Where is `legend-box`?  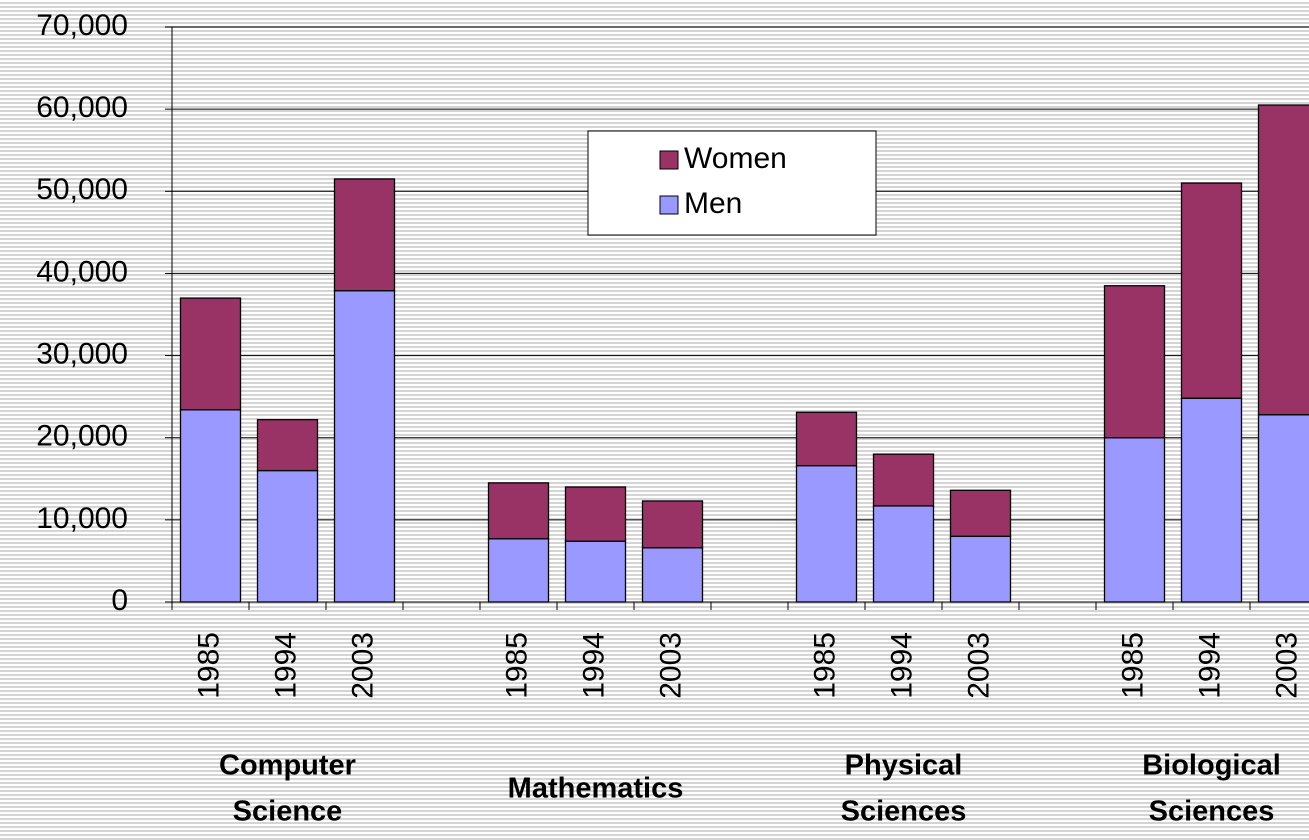
legend-box is located at coordinates (732, 183).